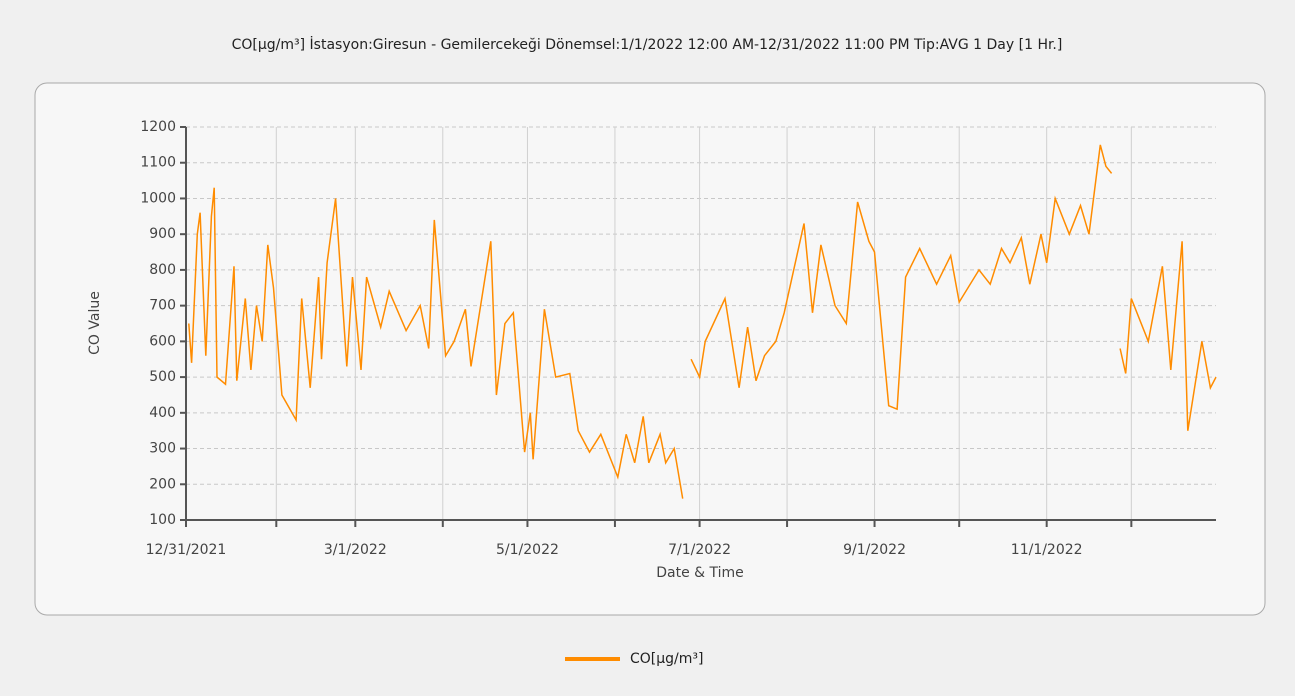 The height and width of the screenshot is (696, 1295). What do you see at coordinates (355, 550) in the screenshot?
I see `x-tick-label: 3/1/2022` at bounding box center [355, 550].